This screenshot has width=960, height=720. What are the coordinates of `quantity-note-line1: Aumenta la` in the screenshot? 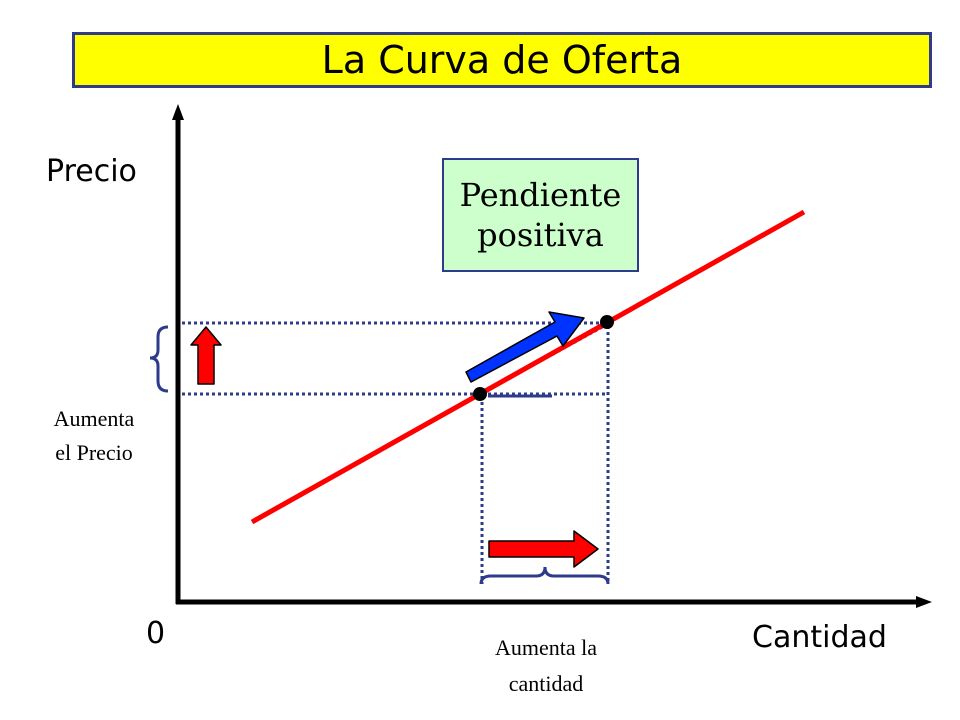 It's located at (546, 647).